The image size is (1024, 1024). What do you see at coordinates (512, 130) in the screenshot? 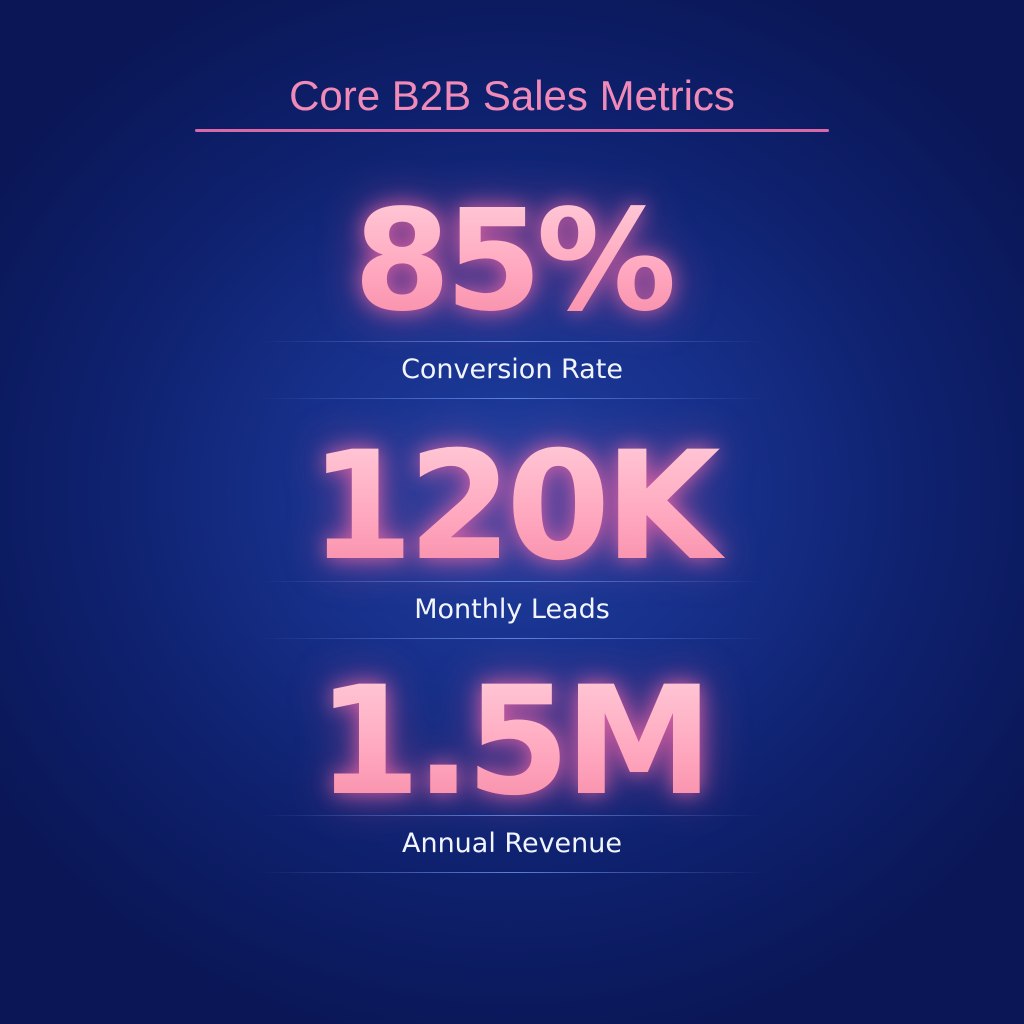
I see `title-underline` at bounding box center [512, 130].